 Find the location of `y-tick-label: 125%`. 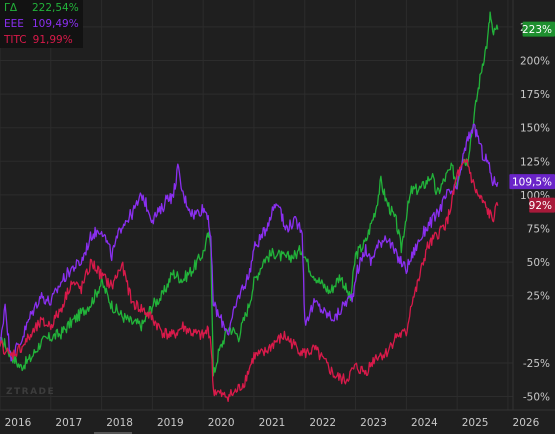

y-tick-label: 125% is located at coordinates (535, 162).